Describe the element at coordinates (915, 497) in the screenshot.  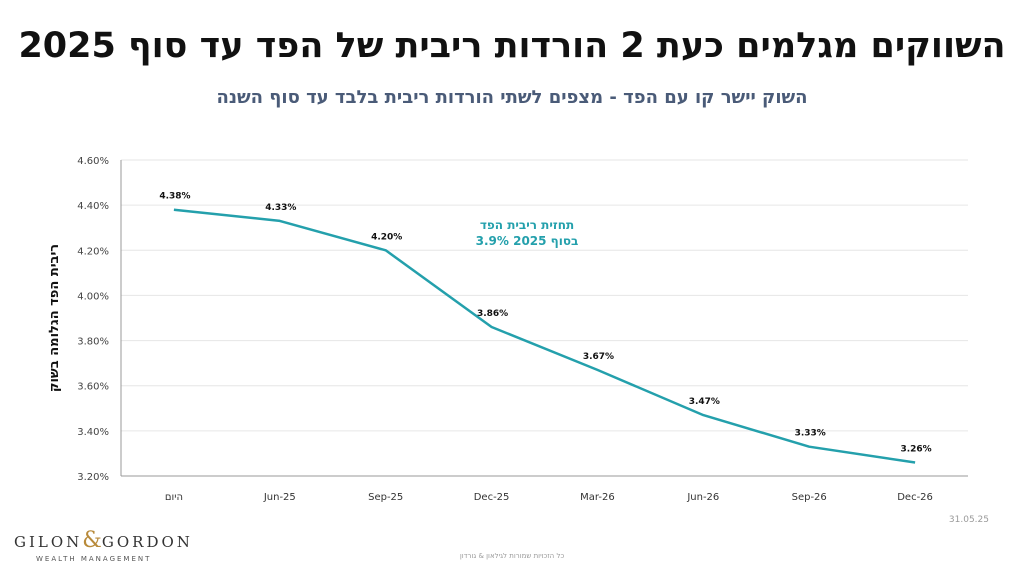
I see `x-tick-label: Dec-26` at that location.